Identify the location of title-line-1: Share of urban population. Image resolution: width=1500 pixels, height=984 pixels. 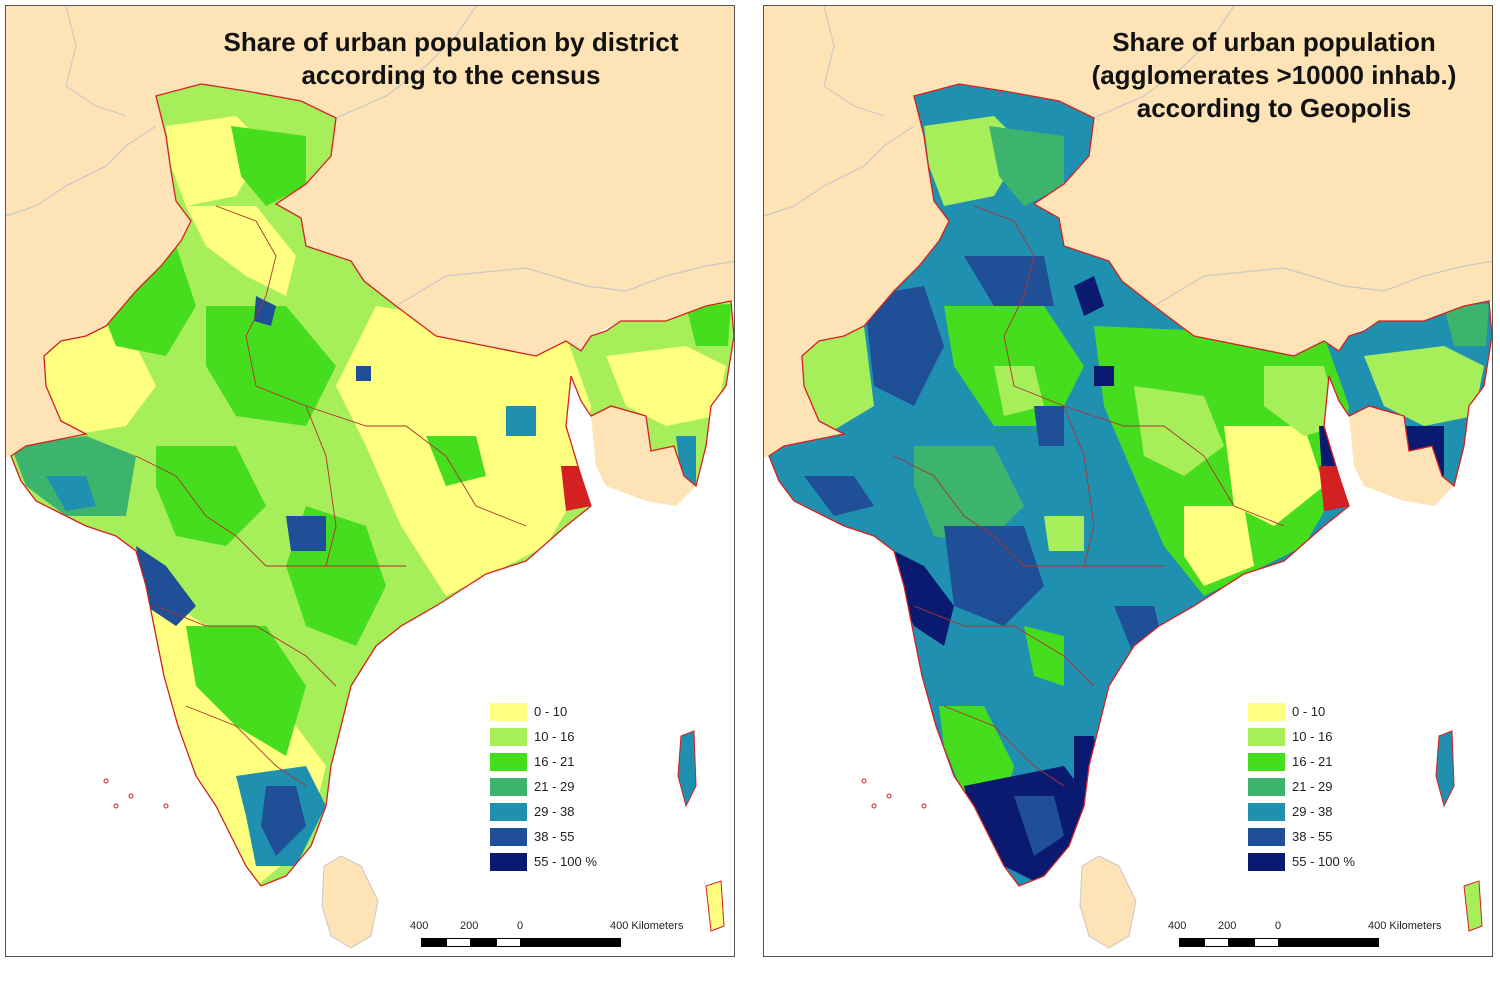
(1274, 42).